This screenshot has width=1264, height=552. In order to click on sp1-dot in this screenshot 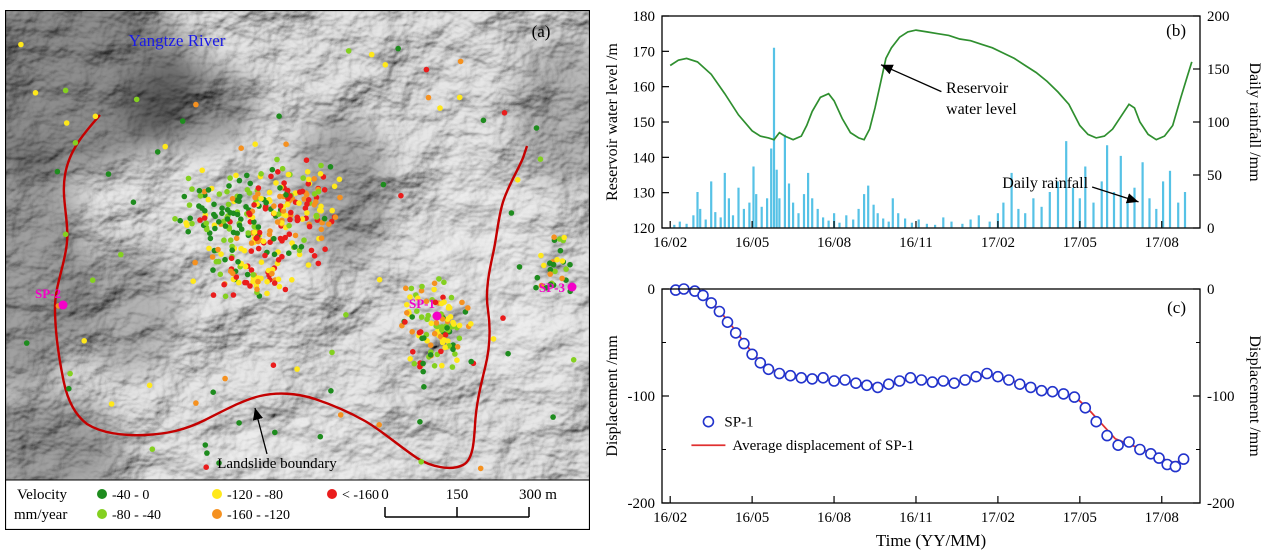, I will do `click(437, 316)`.